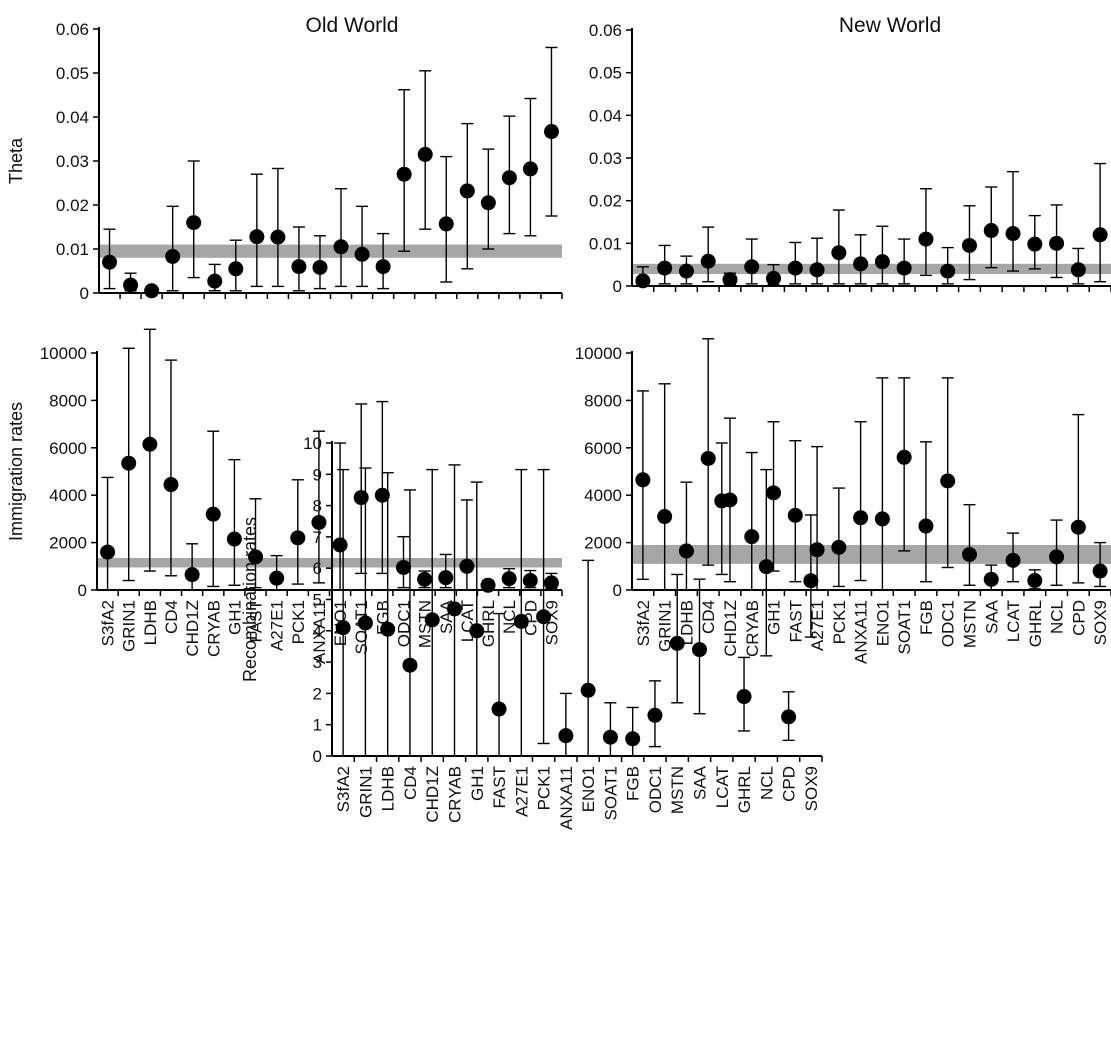 Image resolution: width=1111 pixels, height=1037 pixels. What do you see at coordinates (605, 115) in the screenshot?
I see `y-tick-label: 0.04` at bounding box center [605, 115].